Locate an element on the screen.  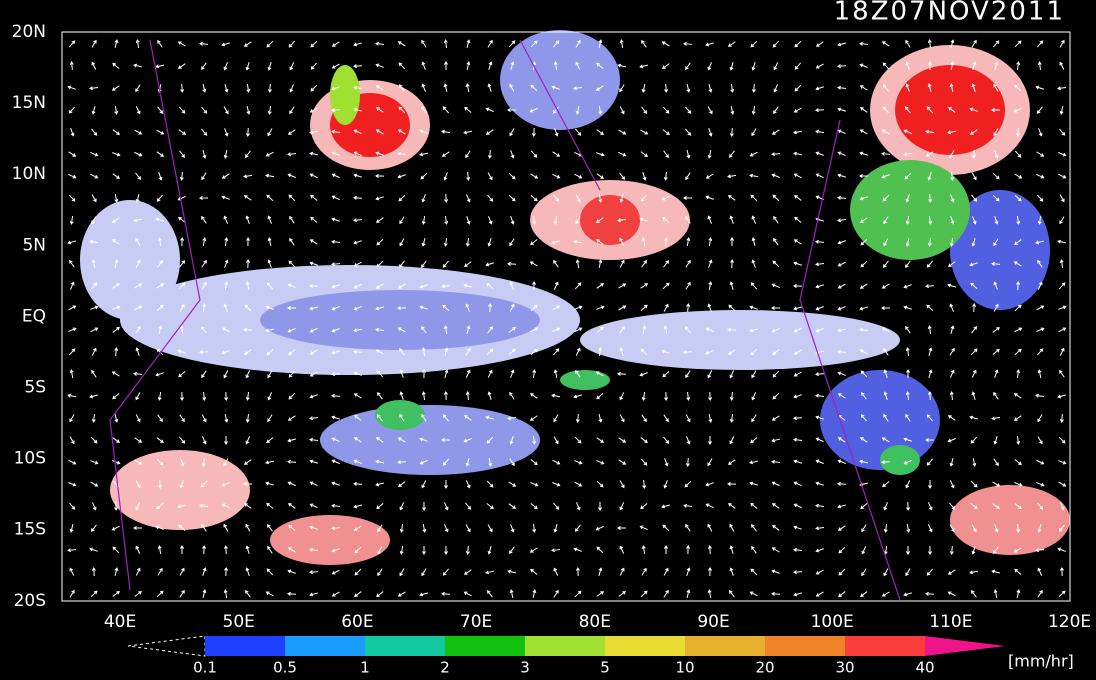
colorbar: [mm/hr] 0.1 0.5 1 2 3 5 10 20 30 40 is located at coordinates (600, 656).